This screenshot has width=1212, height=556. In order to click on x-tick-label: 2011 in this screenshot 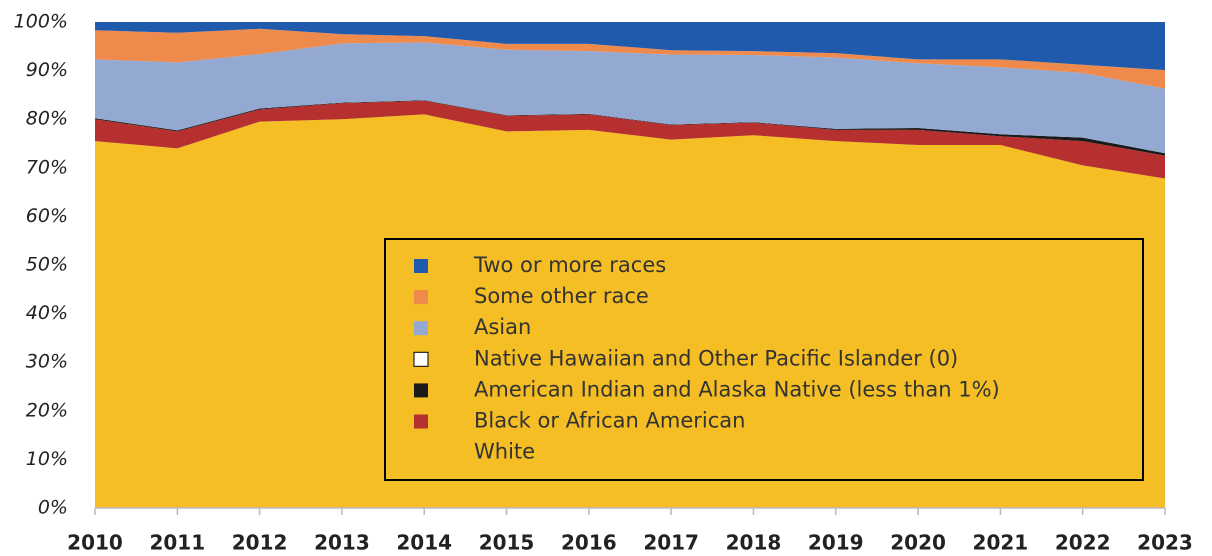, I will do `click(177, 543)`.